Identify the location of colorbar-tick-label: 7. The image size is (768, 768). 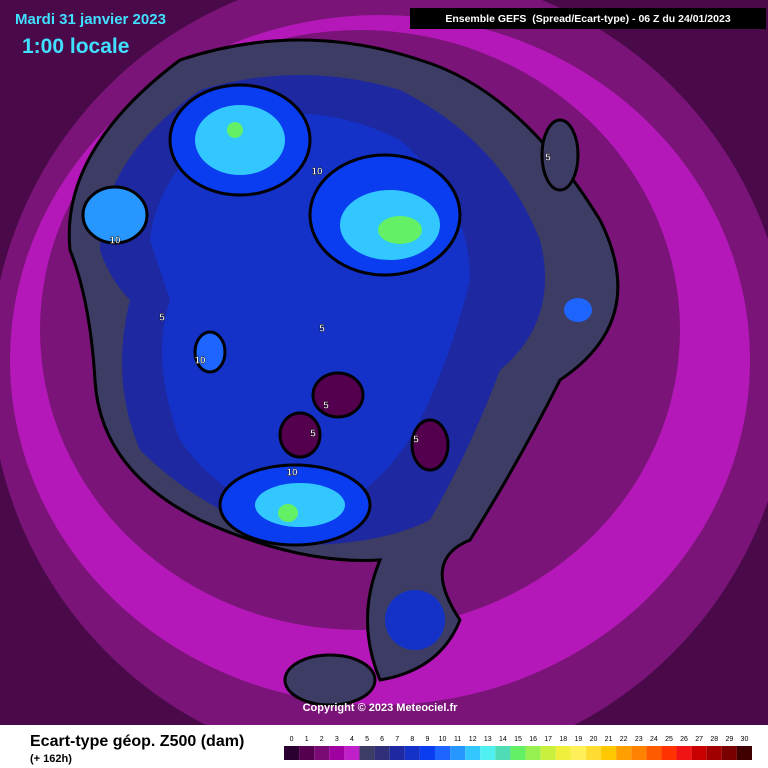
(397, 739).